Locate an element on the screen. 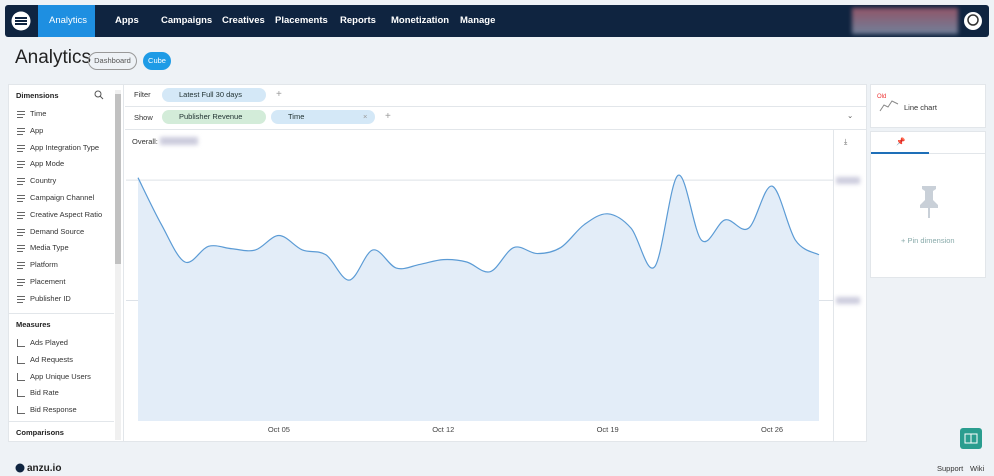 The image size is (994, 476). x-tick-label: Oct 05 is located at coordinates (279, 429).